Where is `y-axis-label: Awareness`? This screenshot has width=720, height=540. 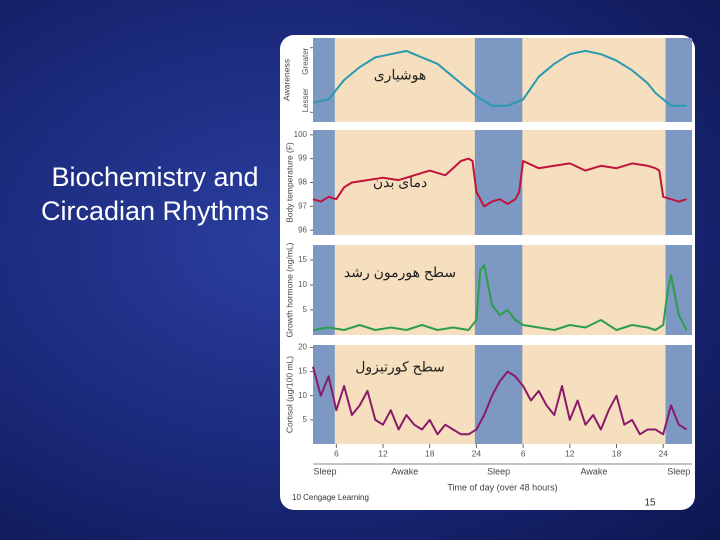
y-axis-label: Awareness is located at coordinates (286, 80).